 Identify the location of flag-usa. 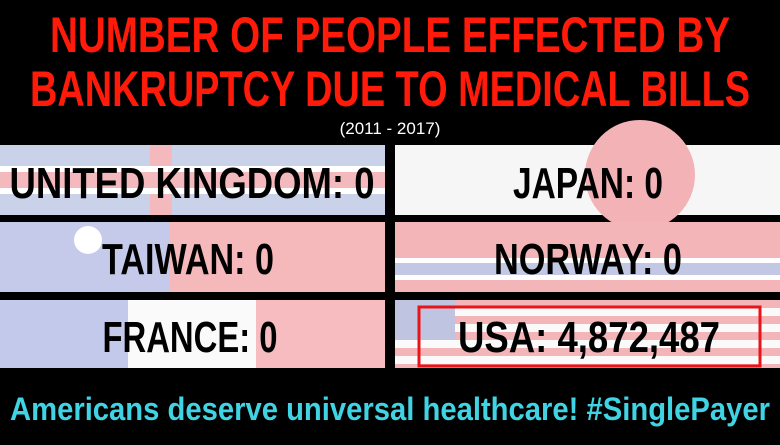
(587, 334).